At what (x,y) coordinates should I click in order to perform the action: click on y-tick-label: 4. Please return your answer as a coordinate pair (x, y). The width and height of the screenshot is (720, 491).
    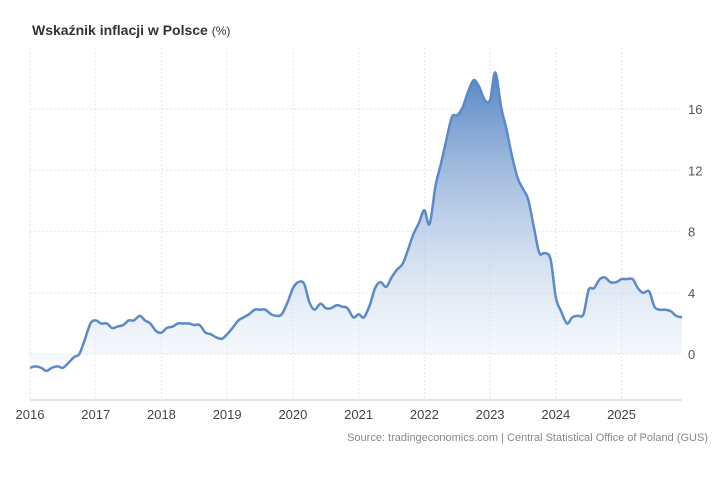
    Looking at the image, I should click on (691, 293).